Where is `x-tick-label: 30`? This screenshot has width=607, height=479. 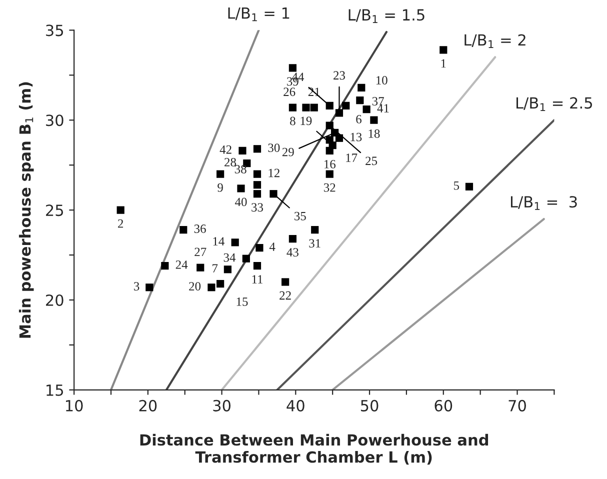
x-tick-label: 30 is located at coordinates (221, 406).